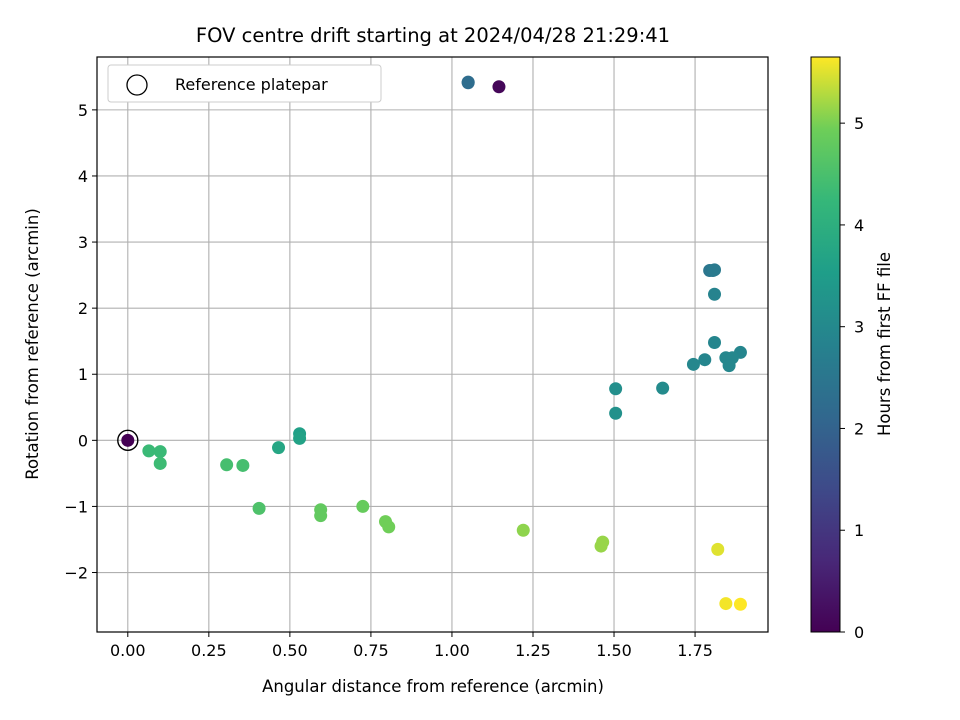  What do you see at coordinates (859, 225) in the screenshot?
I see `colorbar-tick-label: 4` at bounding box center [859, 225].